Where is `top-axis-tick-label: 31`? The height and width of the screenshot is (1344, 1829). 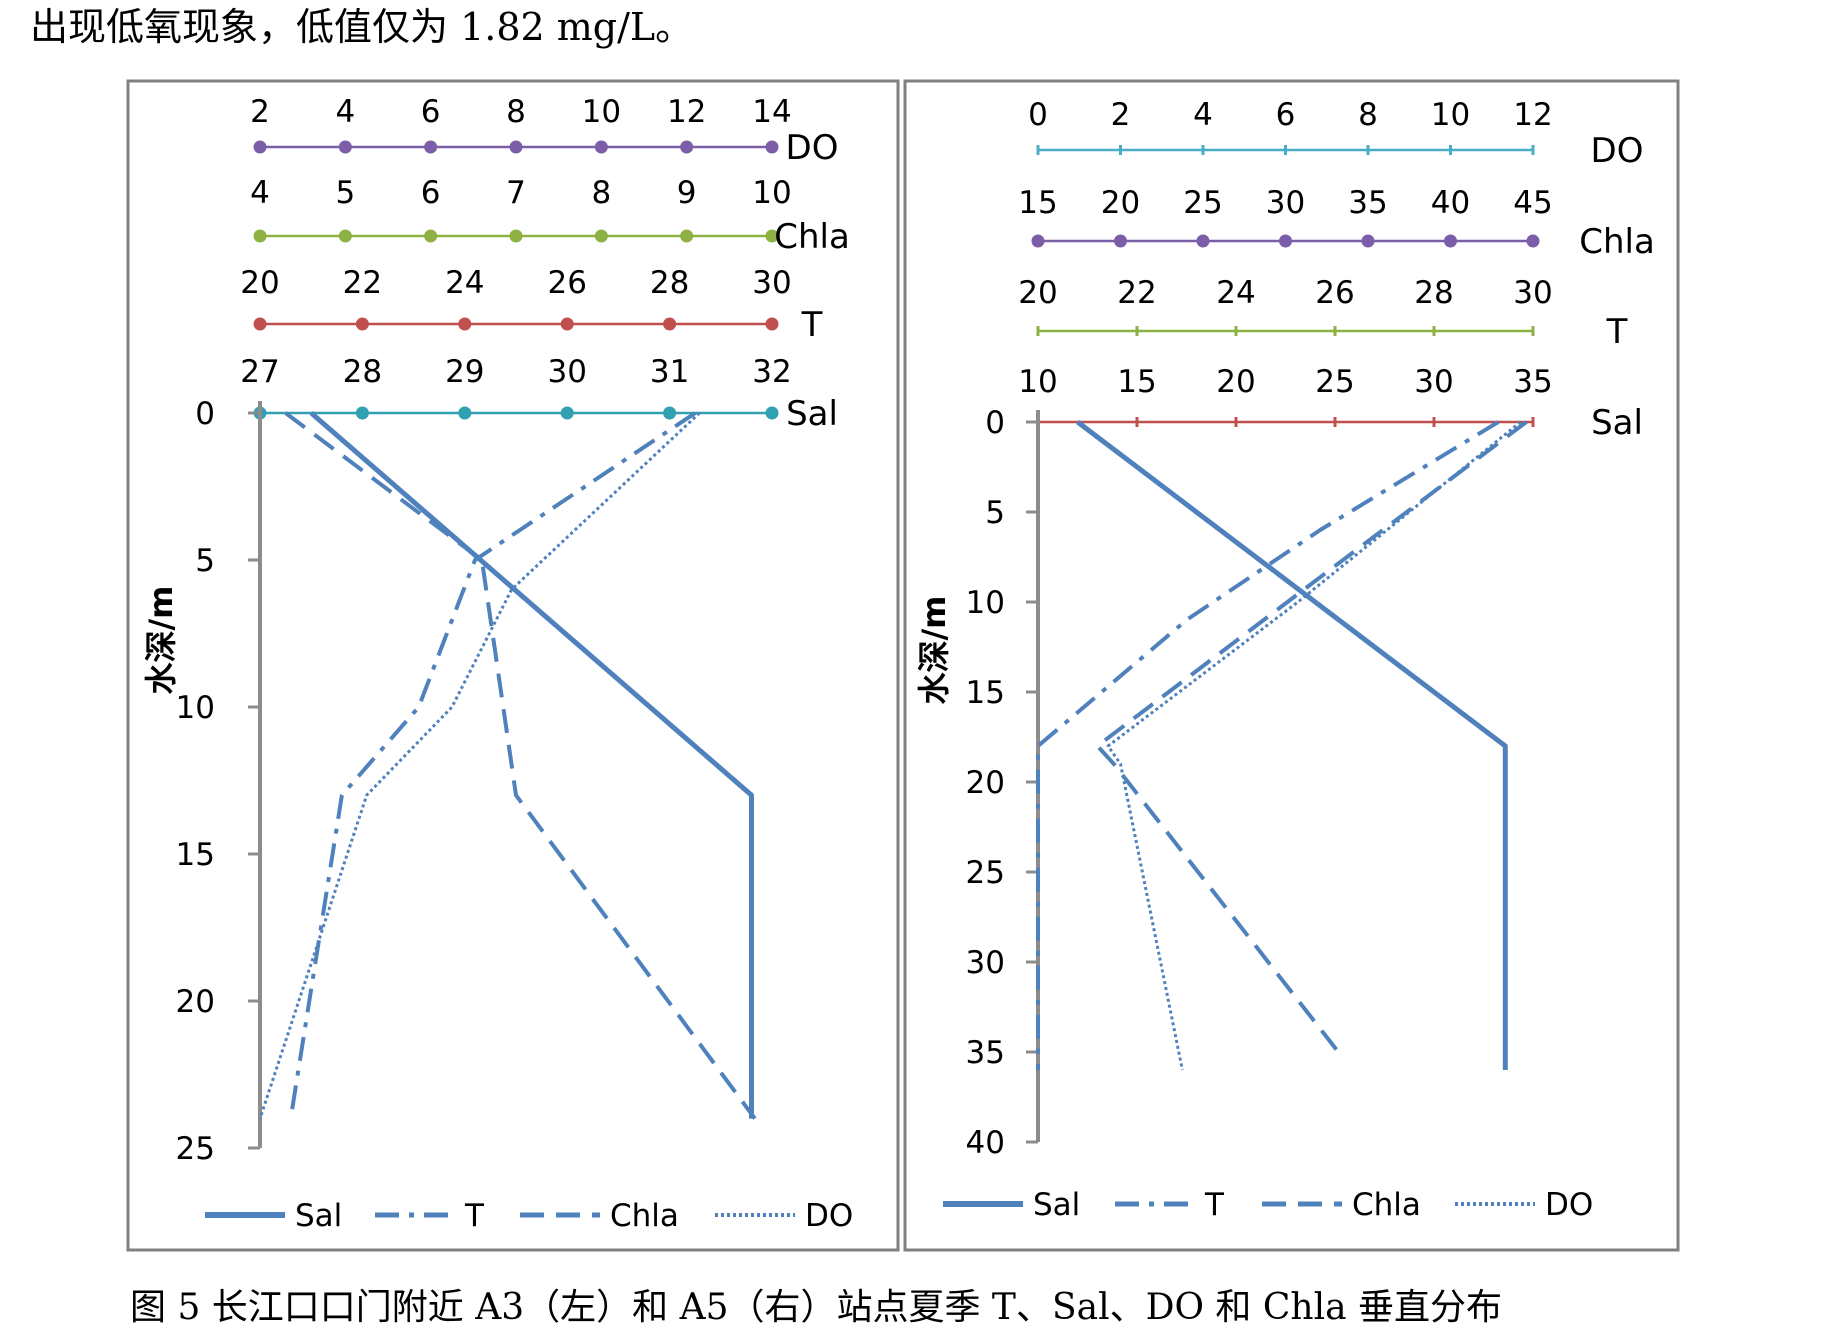 top-axis-tick-label: 31 is located at coordinates (669, 372).